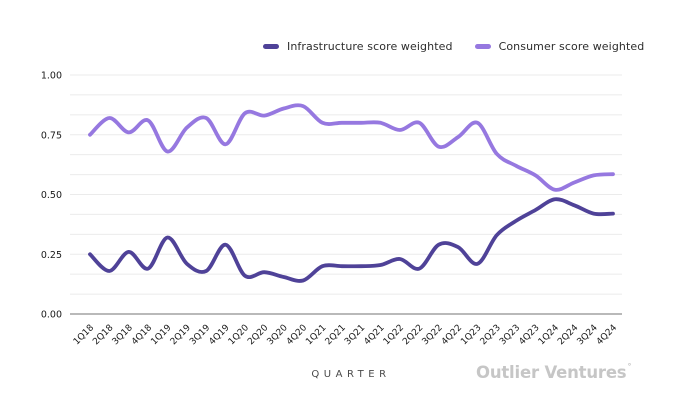 The height and width of the screenshot is (419, 677). I want to click on x-tick-label: 3Q24, so click(588, 335).